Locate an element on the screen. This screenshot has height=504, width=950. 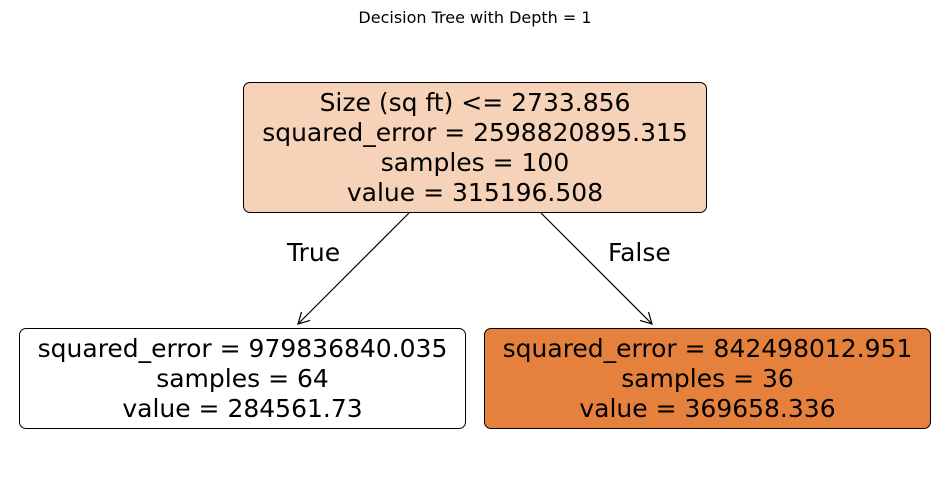
root-samples: samples = 100 is located at coordinates (475, 162).